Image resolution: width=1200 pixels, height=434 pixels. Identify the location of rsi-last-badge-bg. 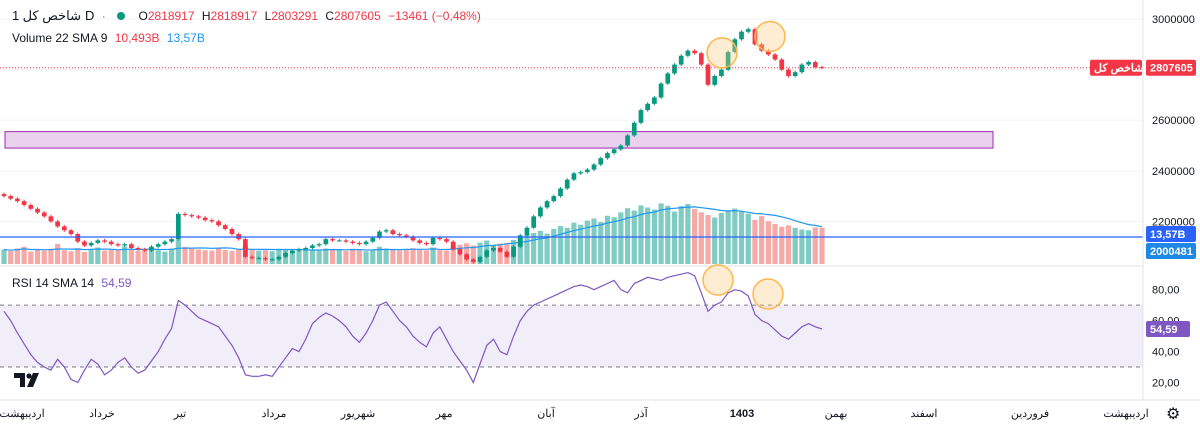
(1168, 328).